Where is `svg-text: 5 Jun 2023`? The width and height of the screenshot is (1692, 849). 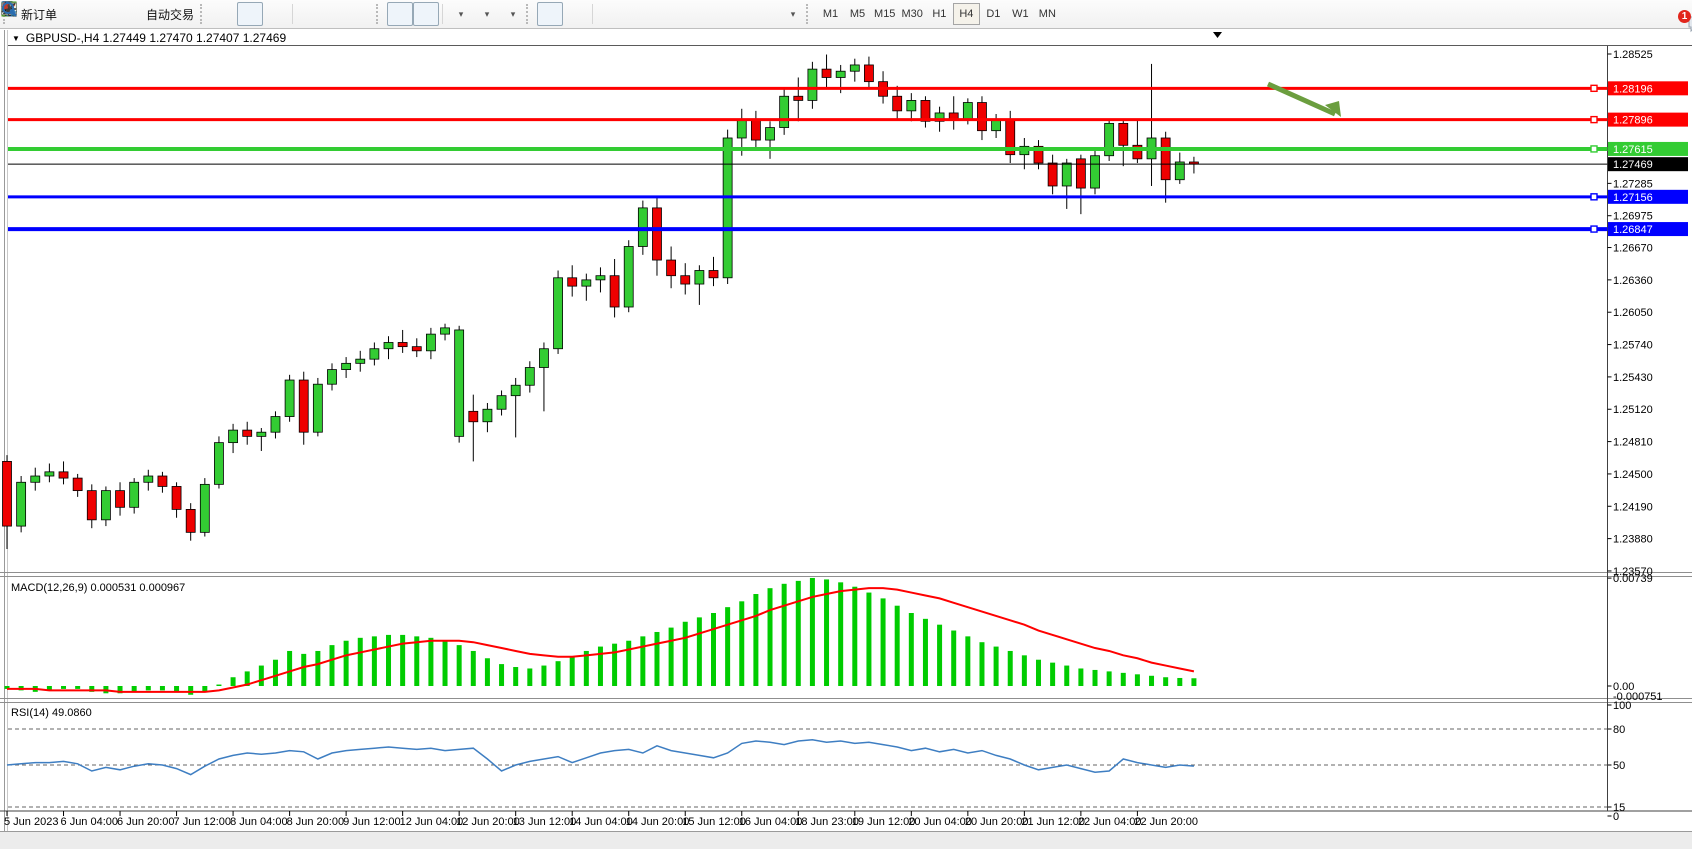
svg-text: 5 Jun 2023 is located at coordinates (31, 822).